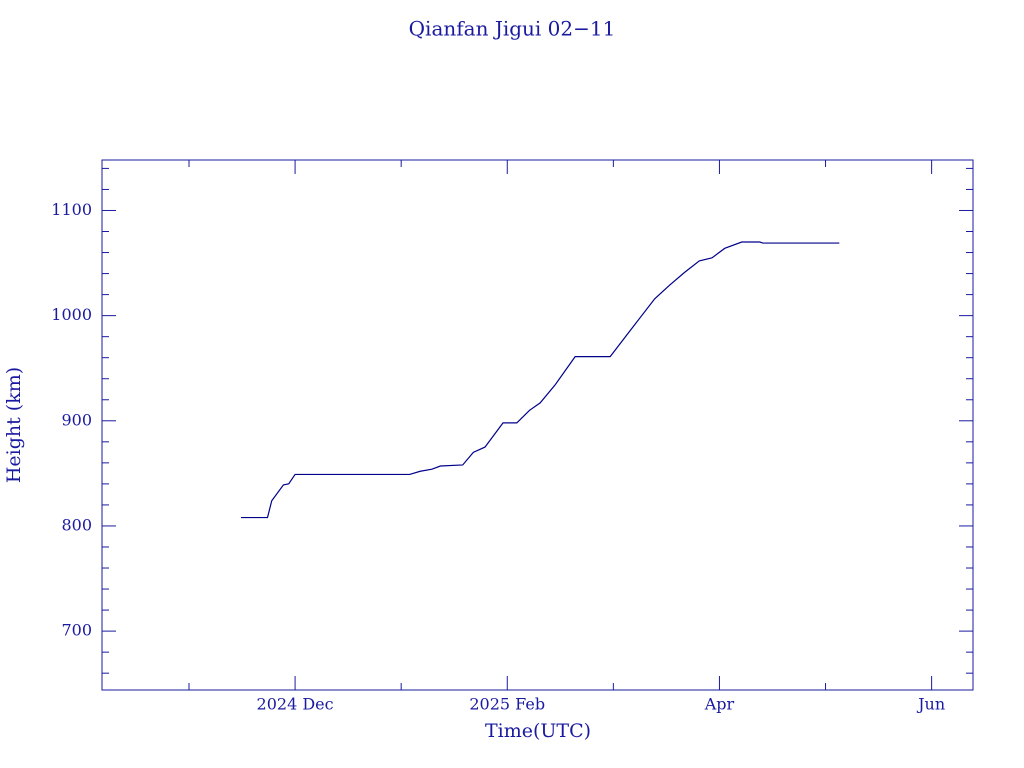 This screenshot has height=768, width=1024. I want to click on y-tick-label: 700, so click(76, 630).